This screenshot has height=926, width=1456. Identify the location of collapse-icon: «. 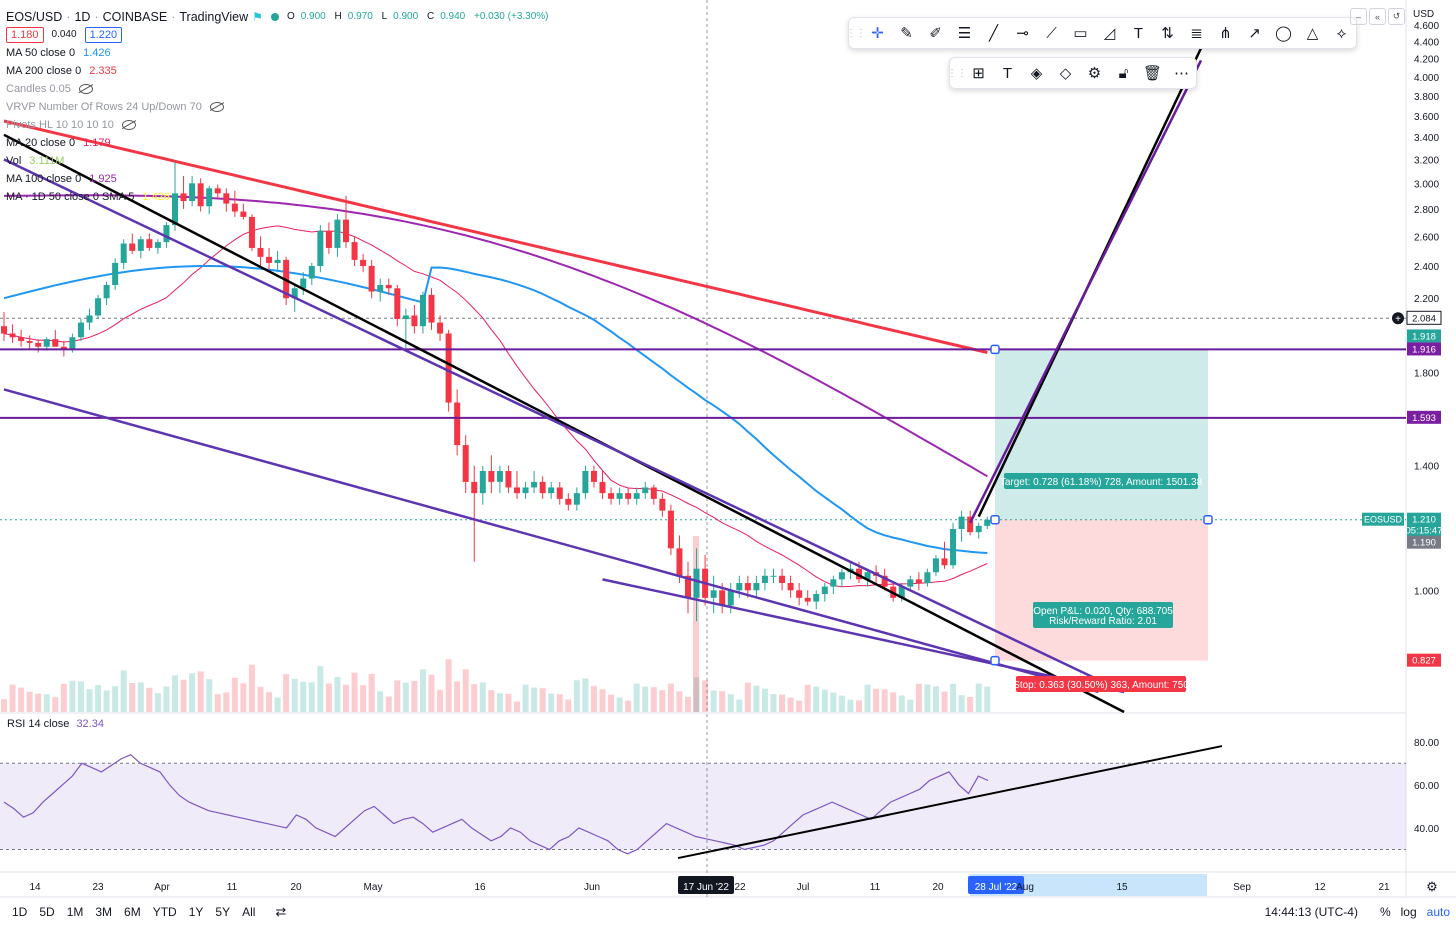
(1377, 16).